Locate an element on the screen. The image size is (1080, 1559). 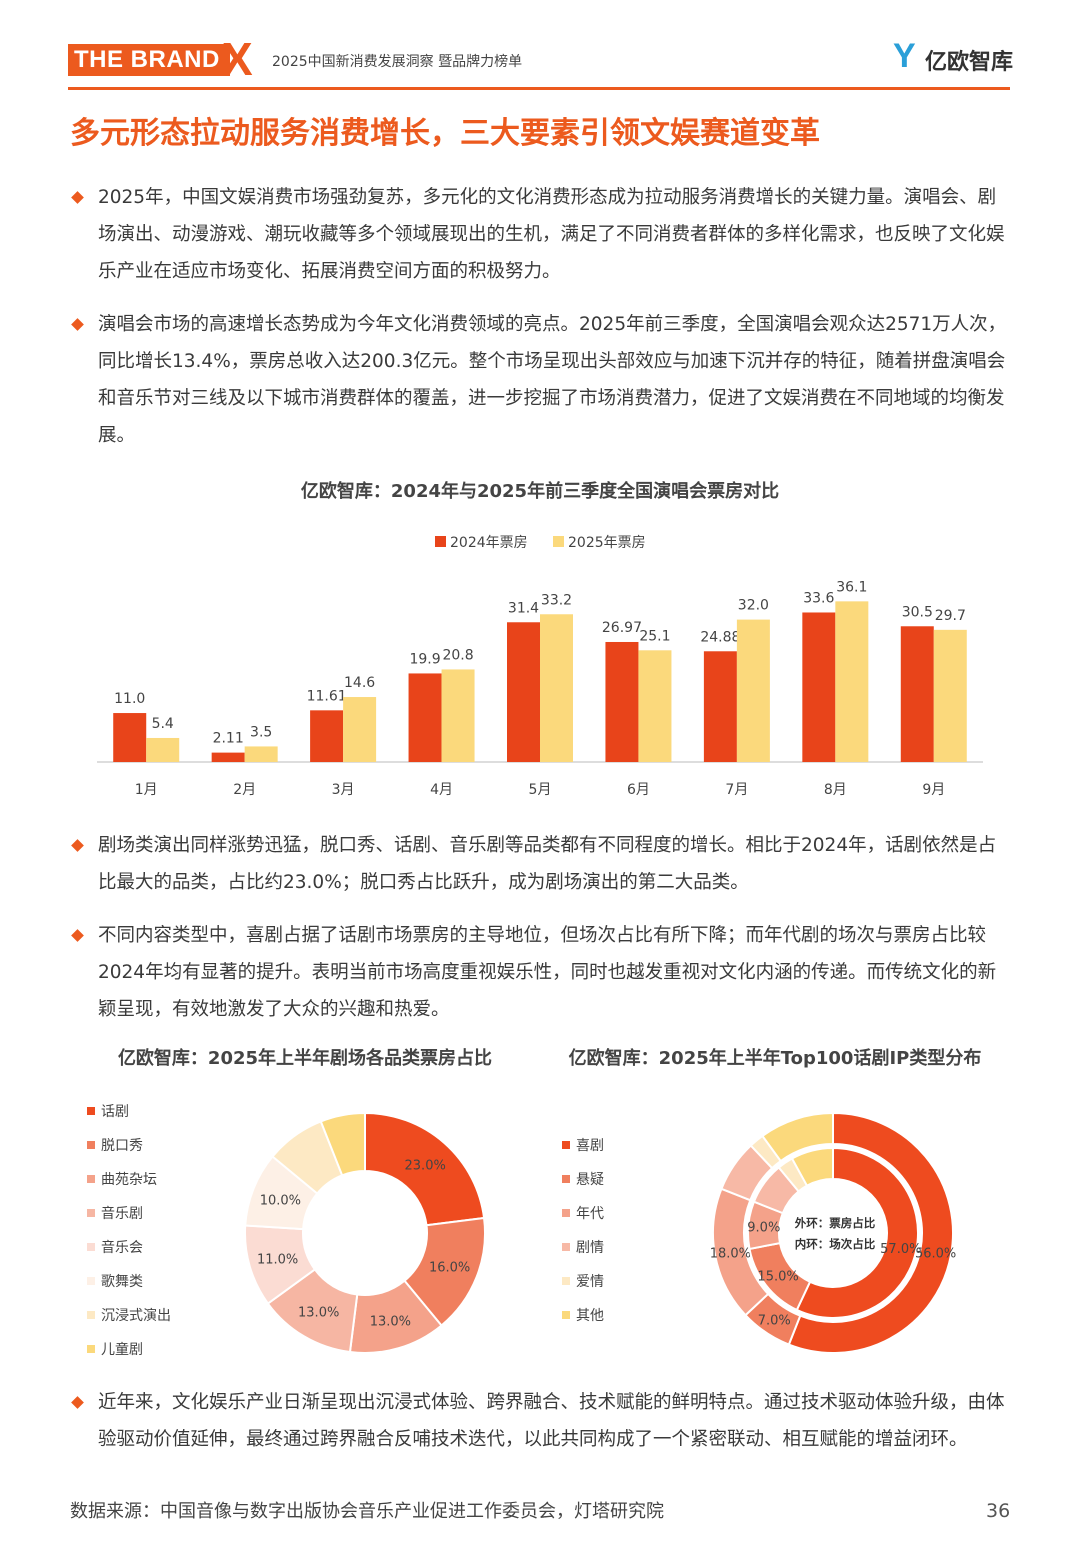
header-rule is located at coordinates (539, 88).